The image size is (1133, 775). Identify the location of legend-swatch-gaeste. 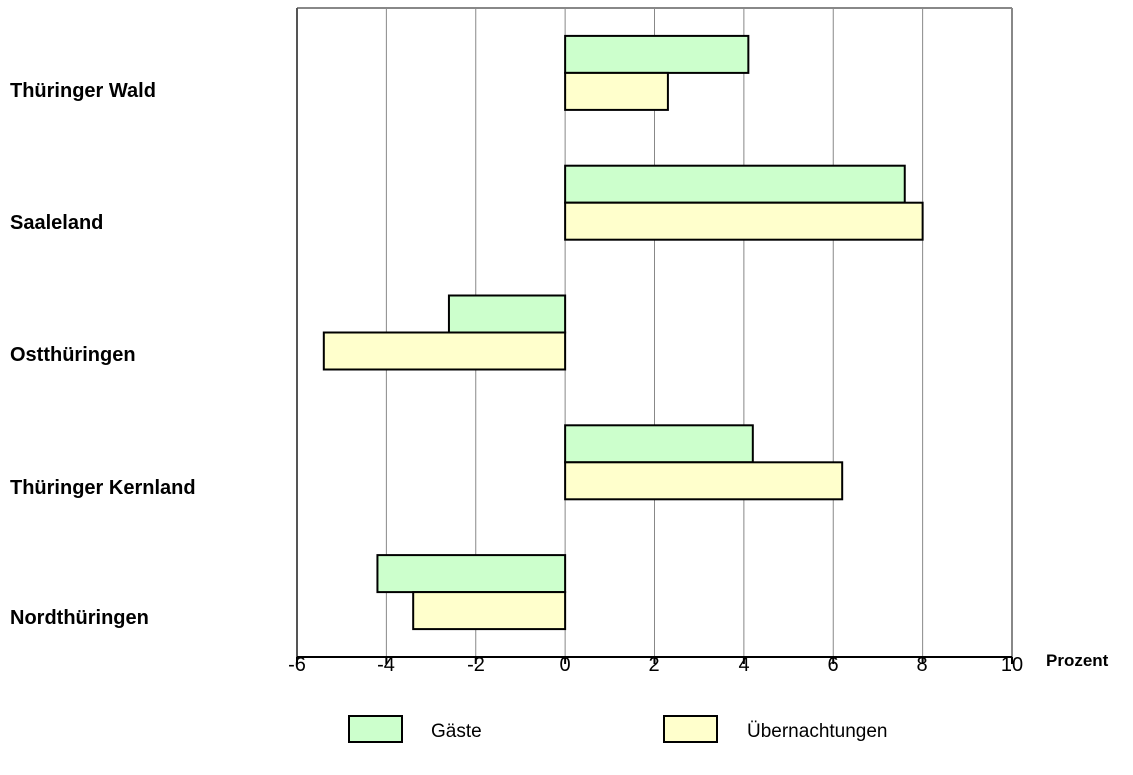
(375, 729).